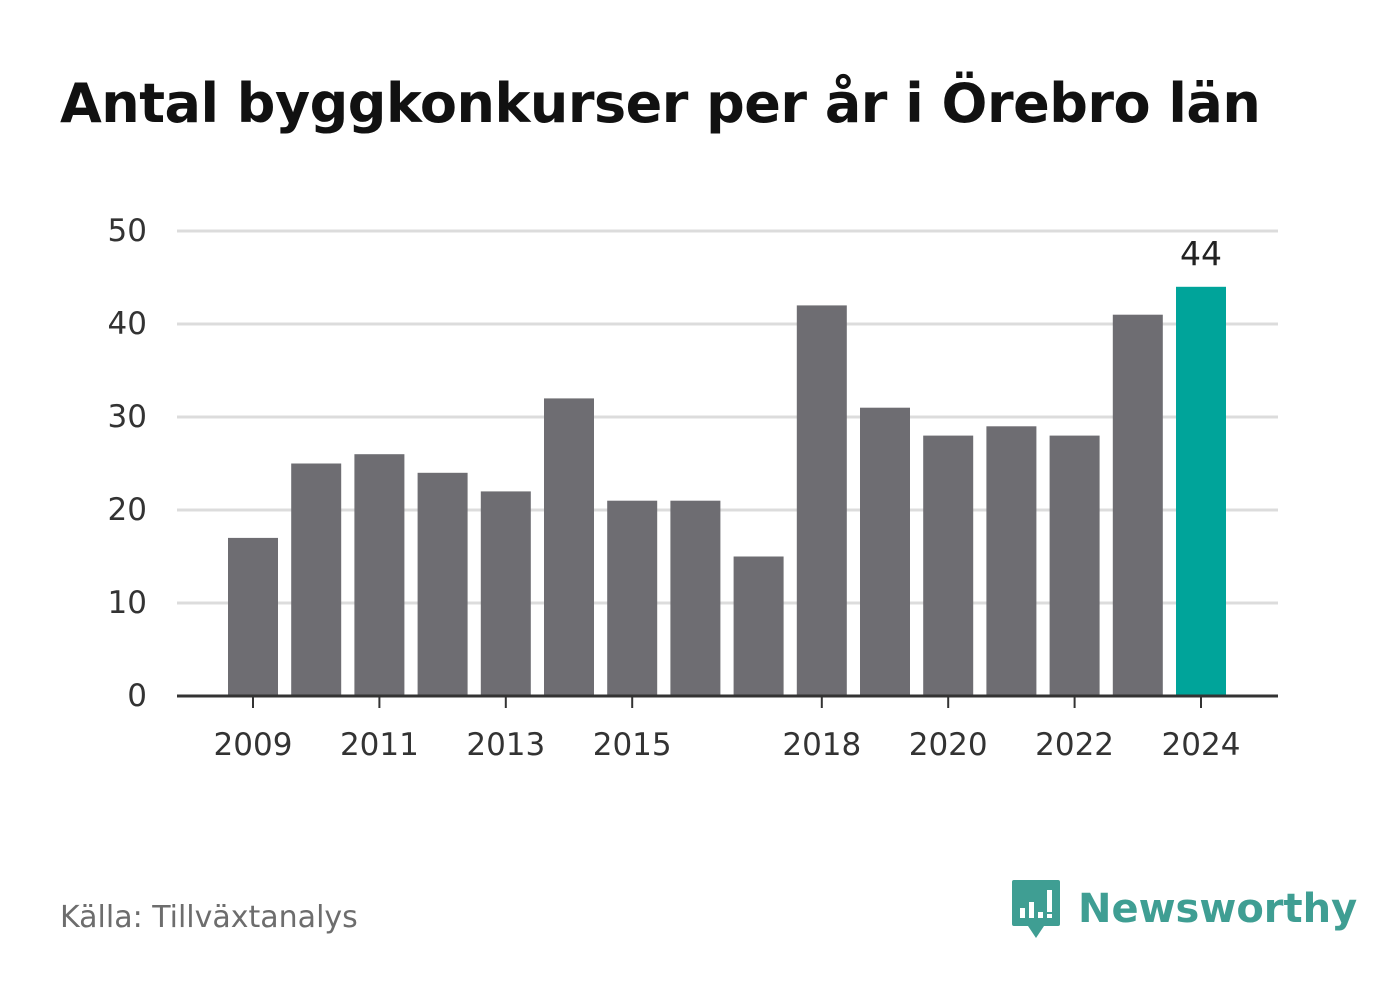 This screenshot has height=999, width=1382. What do you see at coordinates (821, 745) in the screenshot?
I see `x-tick-label-2018: 2018` at bounding box center [821, 745].